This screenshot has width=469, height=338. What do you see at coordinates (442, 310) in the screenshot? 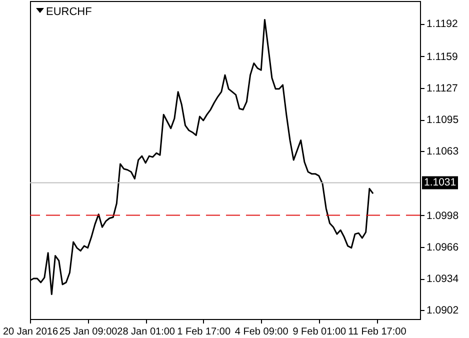
I see `y-tick-label: 1.0902` at bounding box center [442, 310].